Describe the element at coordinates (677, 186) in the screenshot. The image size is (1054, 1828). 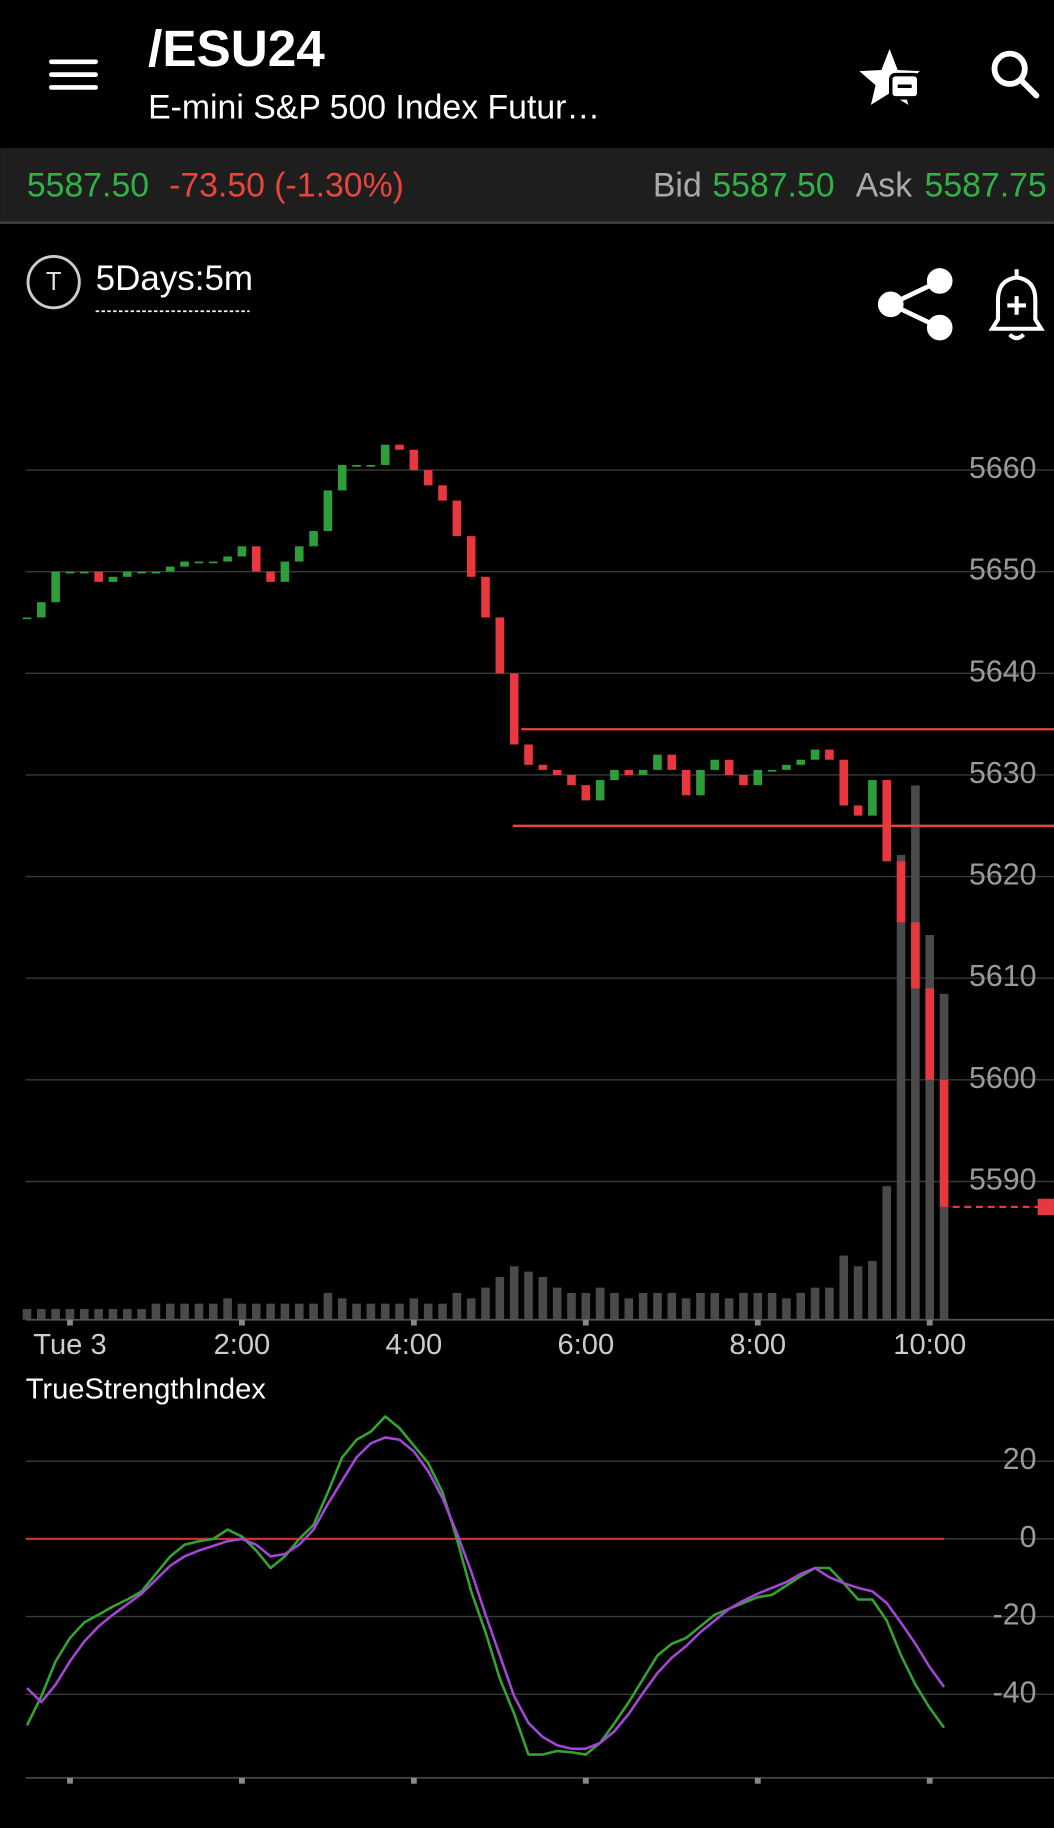
I see `bid-label: Bid` at that location.